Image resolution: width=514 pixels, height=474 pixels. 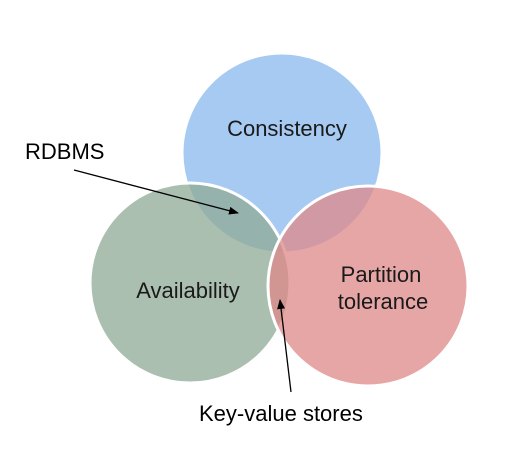 I want to click on callout-rdbms: RDBMS, so click(x=64, y=151).